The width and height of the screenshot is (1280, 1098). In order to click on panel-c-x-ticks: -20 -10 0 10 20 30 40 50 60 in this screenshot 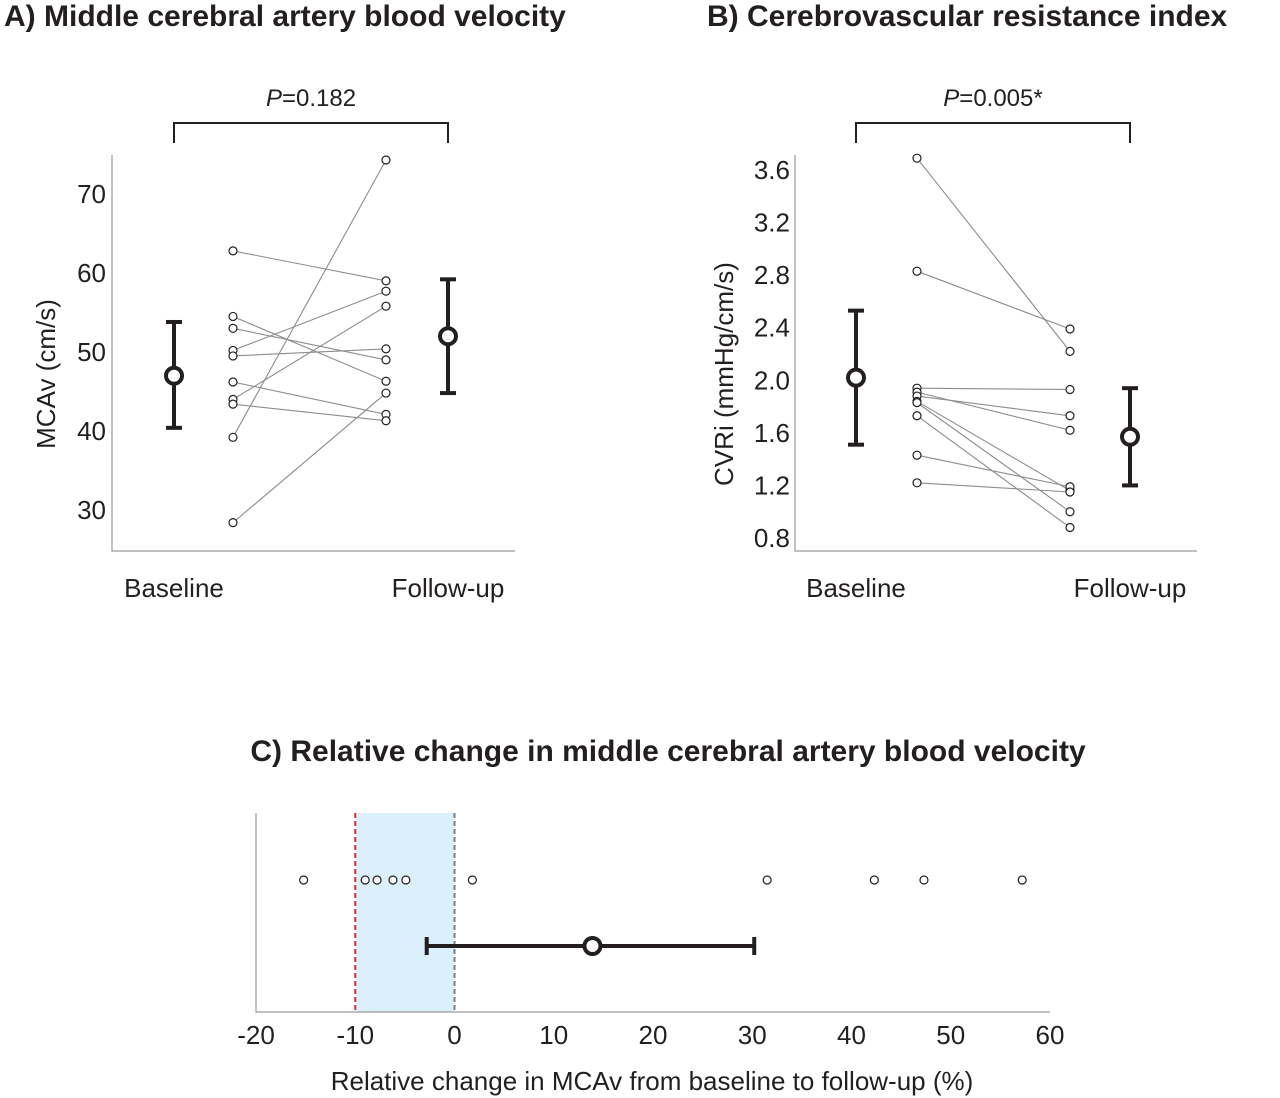, I will do `click(650, 1035)`.